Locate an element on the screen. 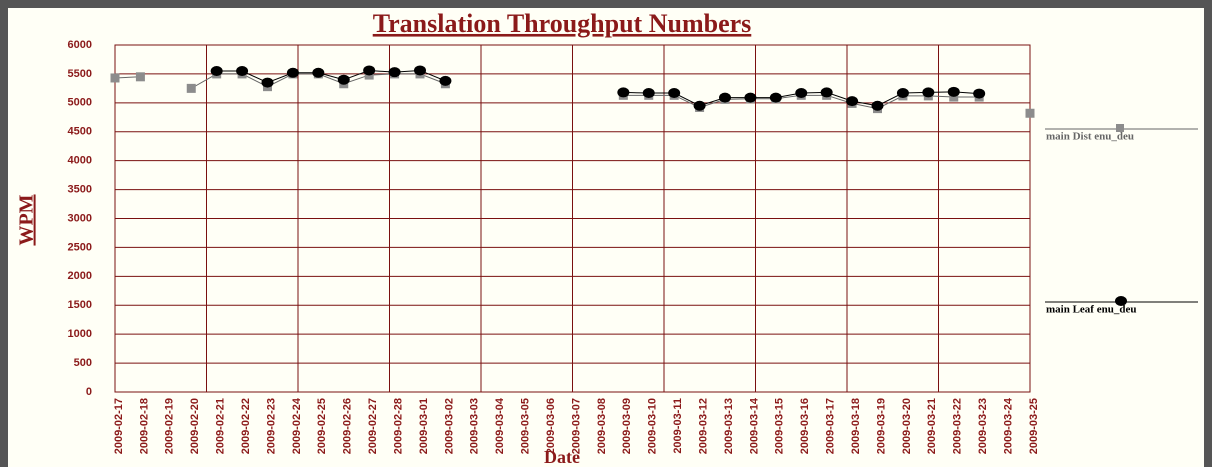 The width and height of the screenshot is (1212, 467). x-tick-label: 2009-03-15 is located at coordinates (780, 426).